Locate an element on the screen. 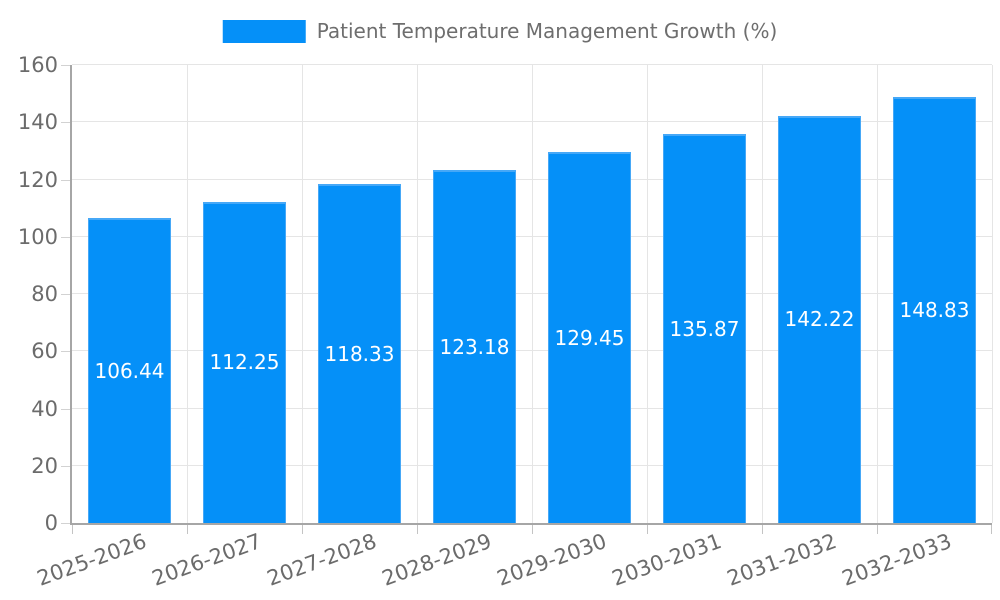 The height and width of the screenshot is (600, 1000). bar-value-label: 106.44 is located at coordinates (129, 370).